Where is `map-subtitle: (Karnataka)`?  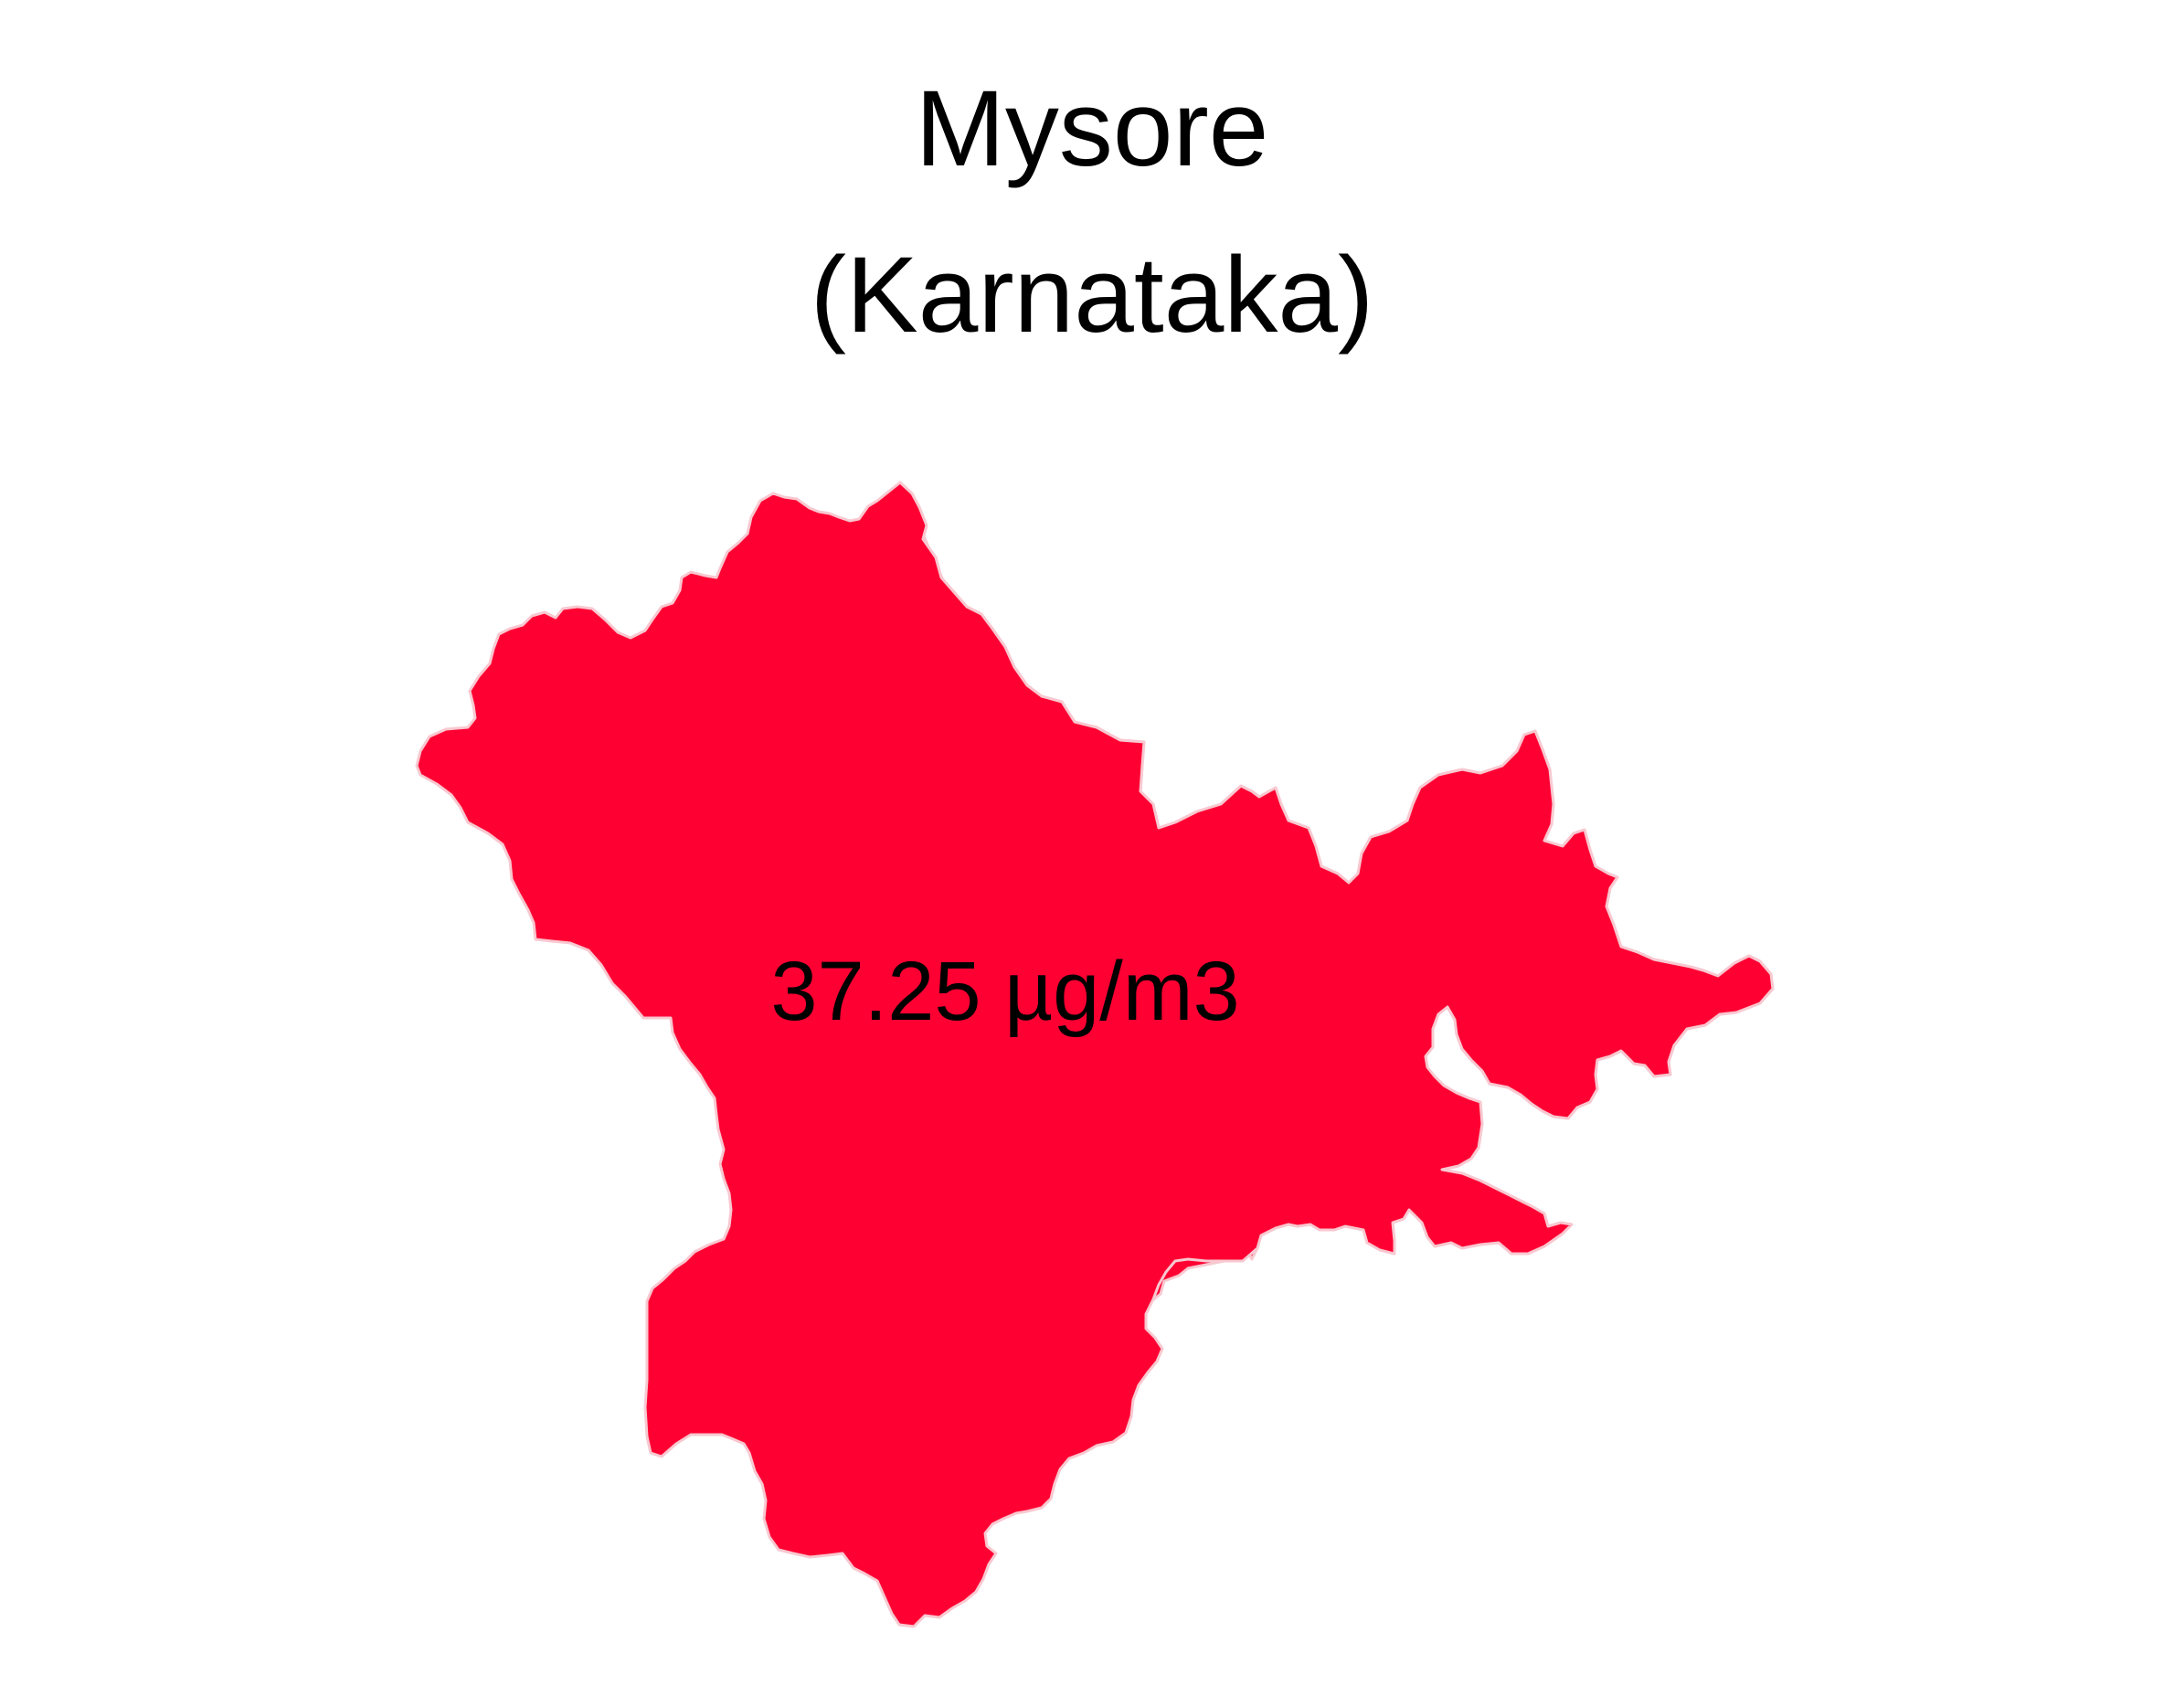 map-subtitle: (Karnataka) is located at coordinates (1092, 295).